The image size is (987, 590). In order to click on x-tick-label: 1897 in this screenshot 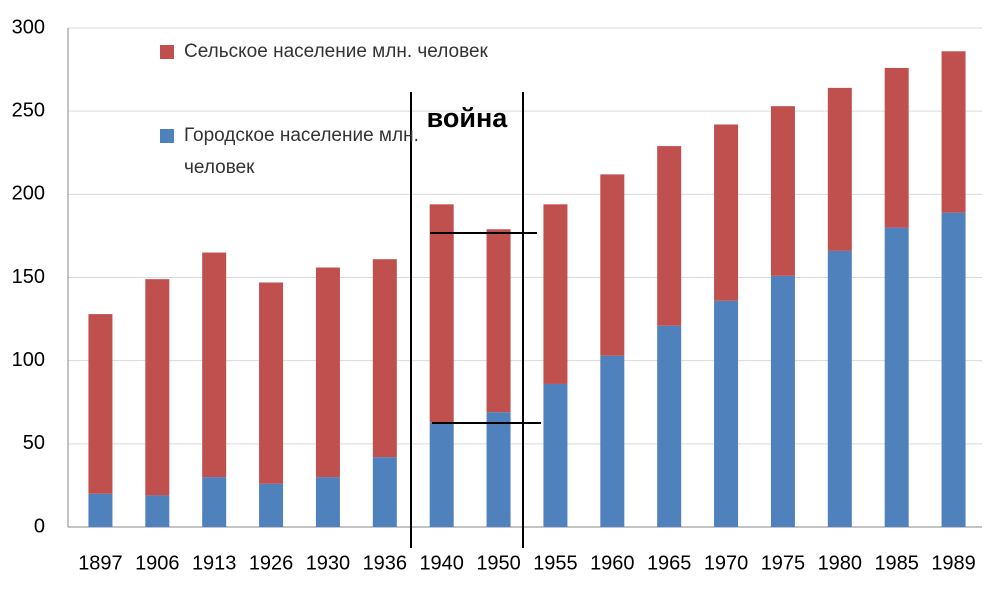, I will do `click(100, 563)`.